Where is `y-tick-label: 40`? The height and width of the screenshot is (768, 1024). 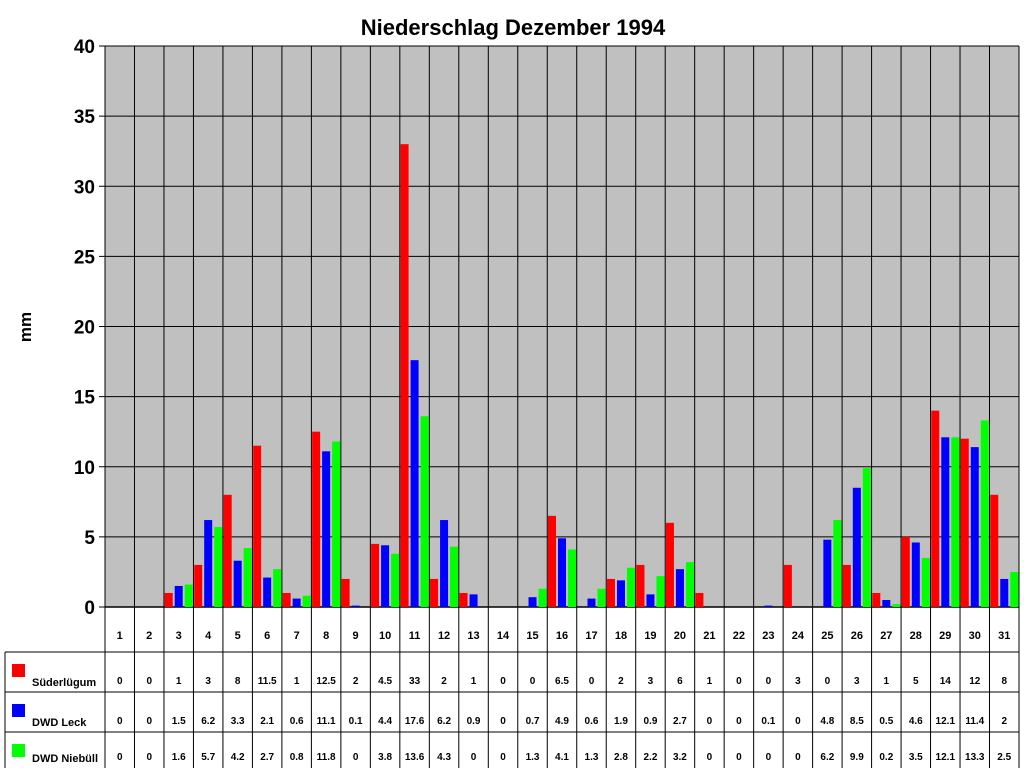 y-tick-label: 40 is located at coordinates (84, 47).